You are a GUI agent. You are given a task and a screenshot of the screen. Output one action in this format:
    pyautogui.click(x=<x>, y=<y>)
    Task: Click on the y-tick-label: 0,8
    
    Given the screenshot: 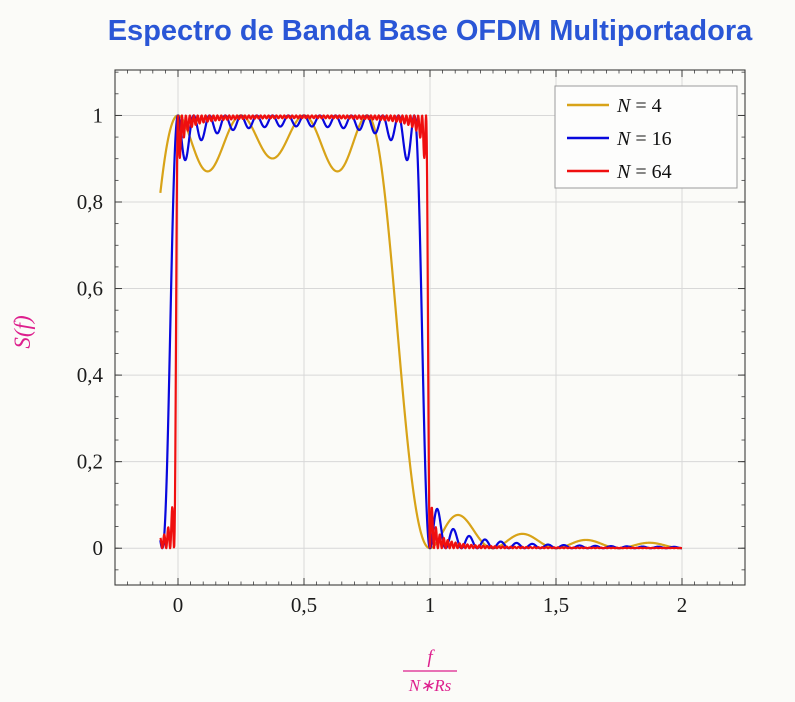 What is the action you would take?
    pyautogui.click(x=90, y=202)
    